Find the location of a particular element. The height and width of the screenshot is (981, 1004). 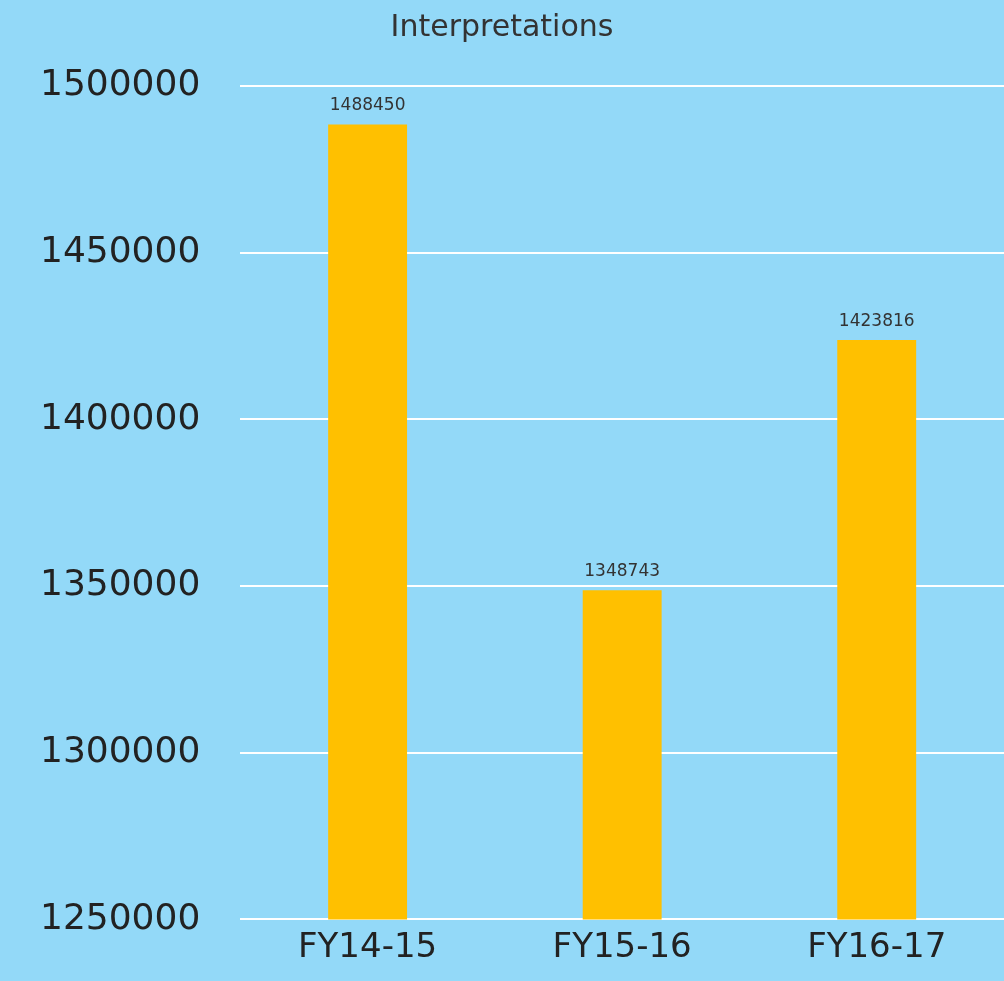

data-label: 1423816 is located at coordinates (876, 319).